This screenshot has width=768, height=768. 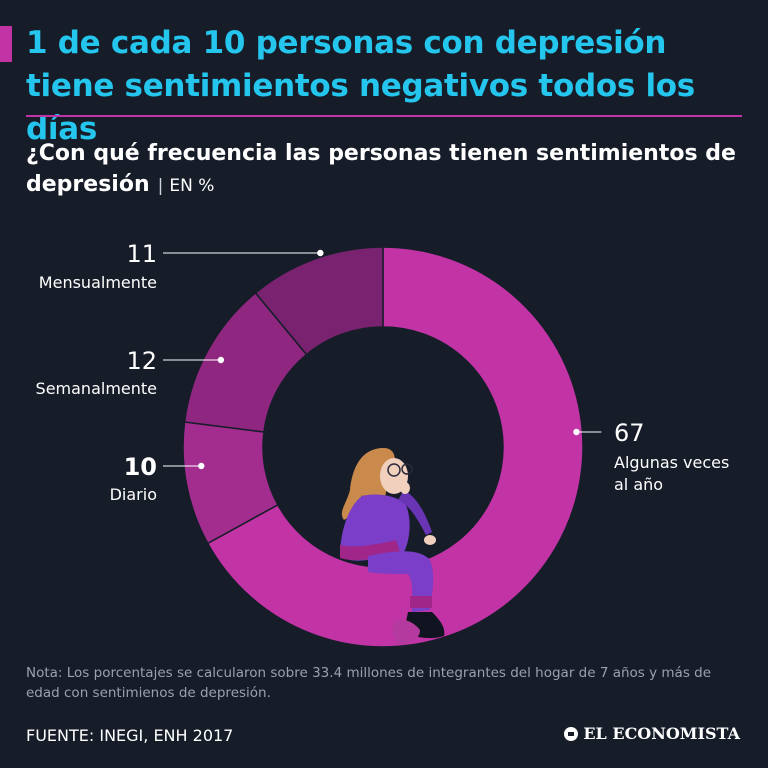 What do you see at coordinates (98, 282) in the screenshot?
I see `category-label: Mensualmente` at bounding box center [98, 282].